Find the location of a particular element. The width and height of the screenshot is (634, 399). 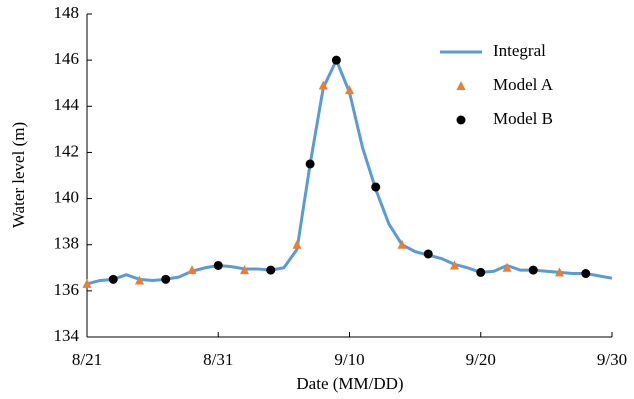

y-tick-label: 138 is located at coordinates (67, 243).